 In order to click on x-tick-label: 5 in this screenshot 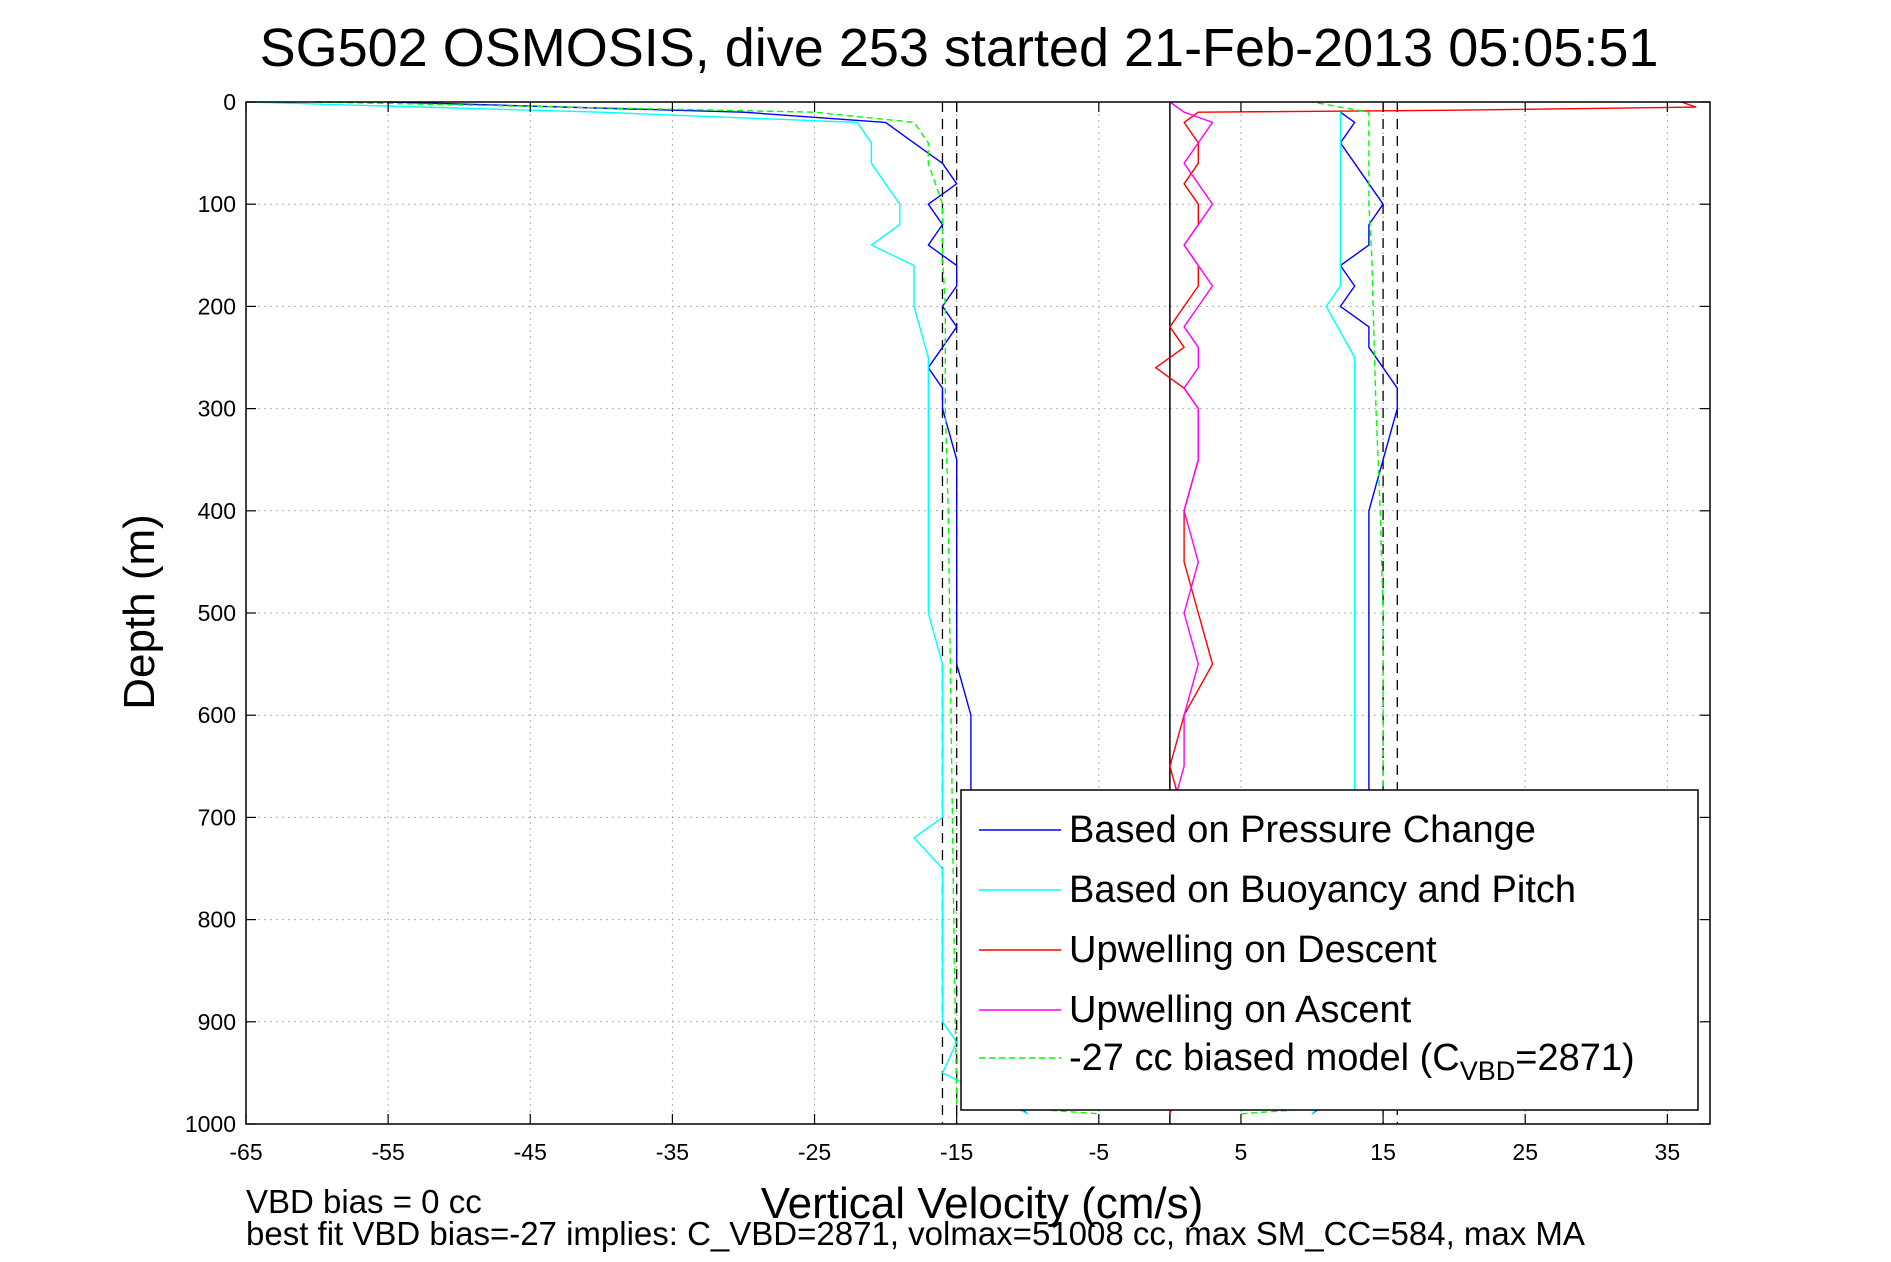, I will do `click(1241, 1152)`.